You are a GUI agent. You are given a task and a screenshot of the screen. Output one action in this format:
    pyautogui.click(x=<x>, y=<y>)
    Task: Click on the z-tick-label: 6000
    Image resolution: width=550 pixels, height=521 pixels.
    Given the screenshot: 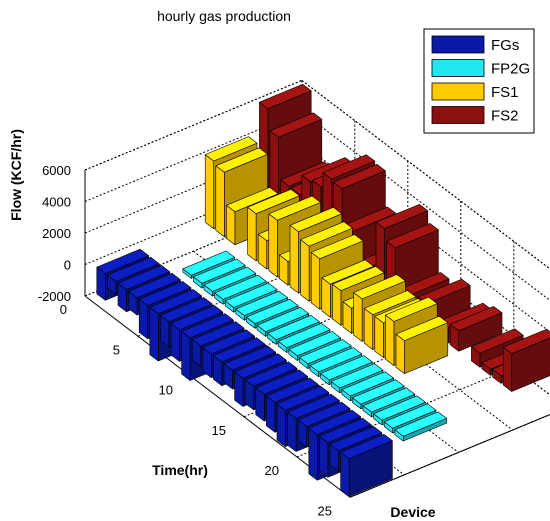 What is the action you would take?
    pyautogui.click(x=56, y=170)
    